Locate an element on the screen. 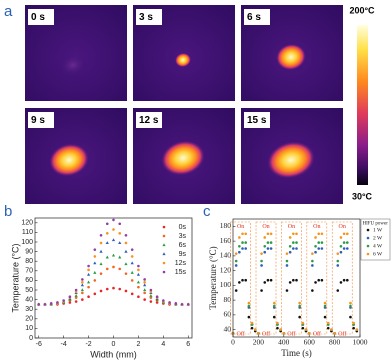 The width and height of the screenshot is (392, 363). y-tick-label: 140 is located at coordinates (226, 255).